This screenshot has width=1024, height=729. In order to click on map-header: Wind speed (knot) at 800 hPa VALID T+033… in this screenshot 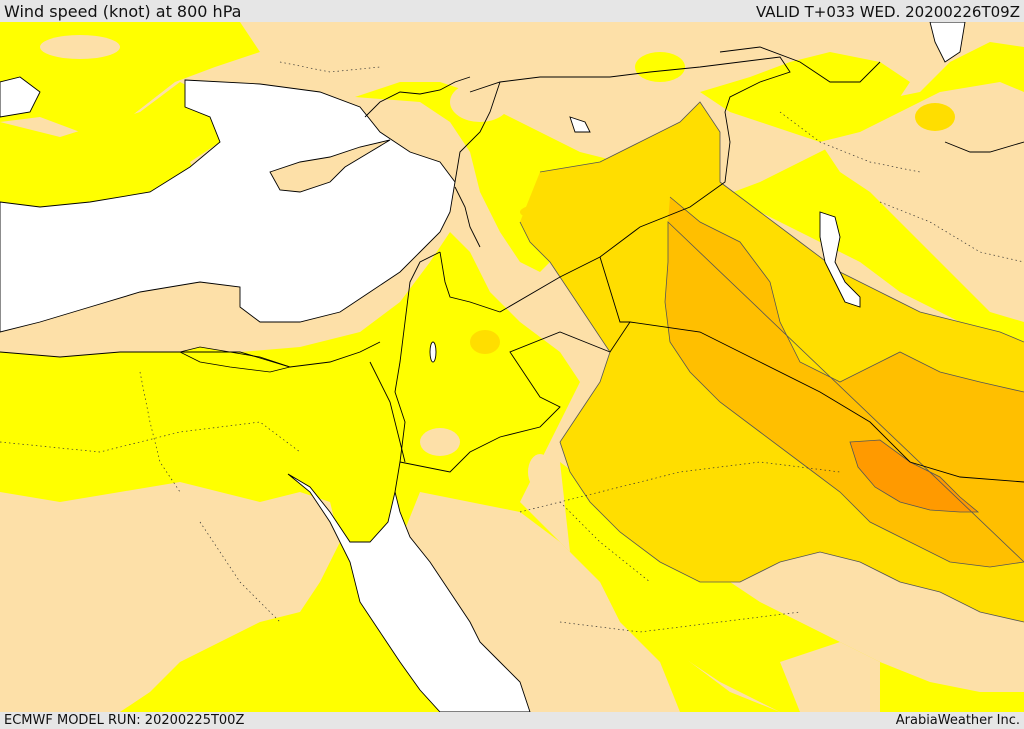, I will do `click(512, 11)`.